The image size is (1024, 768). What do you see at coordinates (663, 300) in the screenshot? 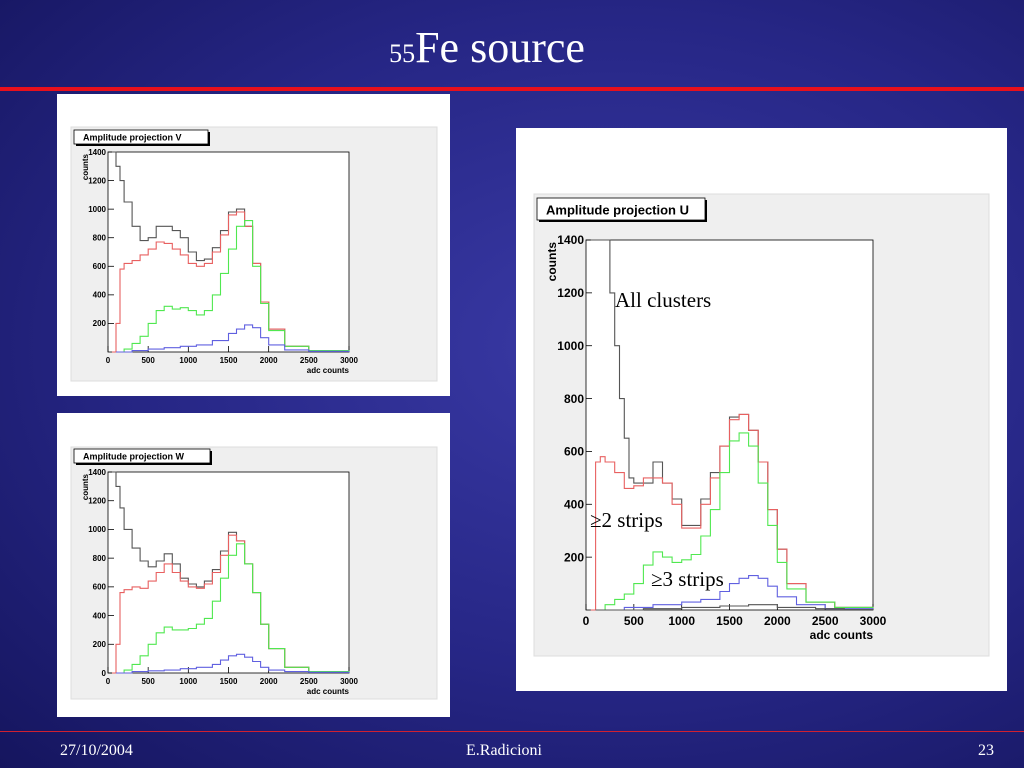
I see `annotation-all-clusters: All clusters` at bounding box center [663, 300].